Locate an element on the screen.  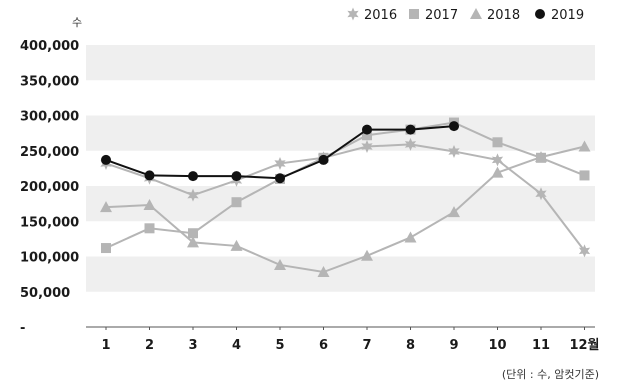
y-tick-label: 50,000 is located at coordinates (45, 293).